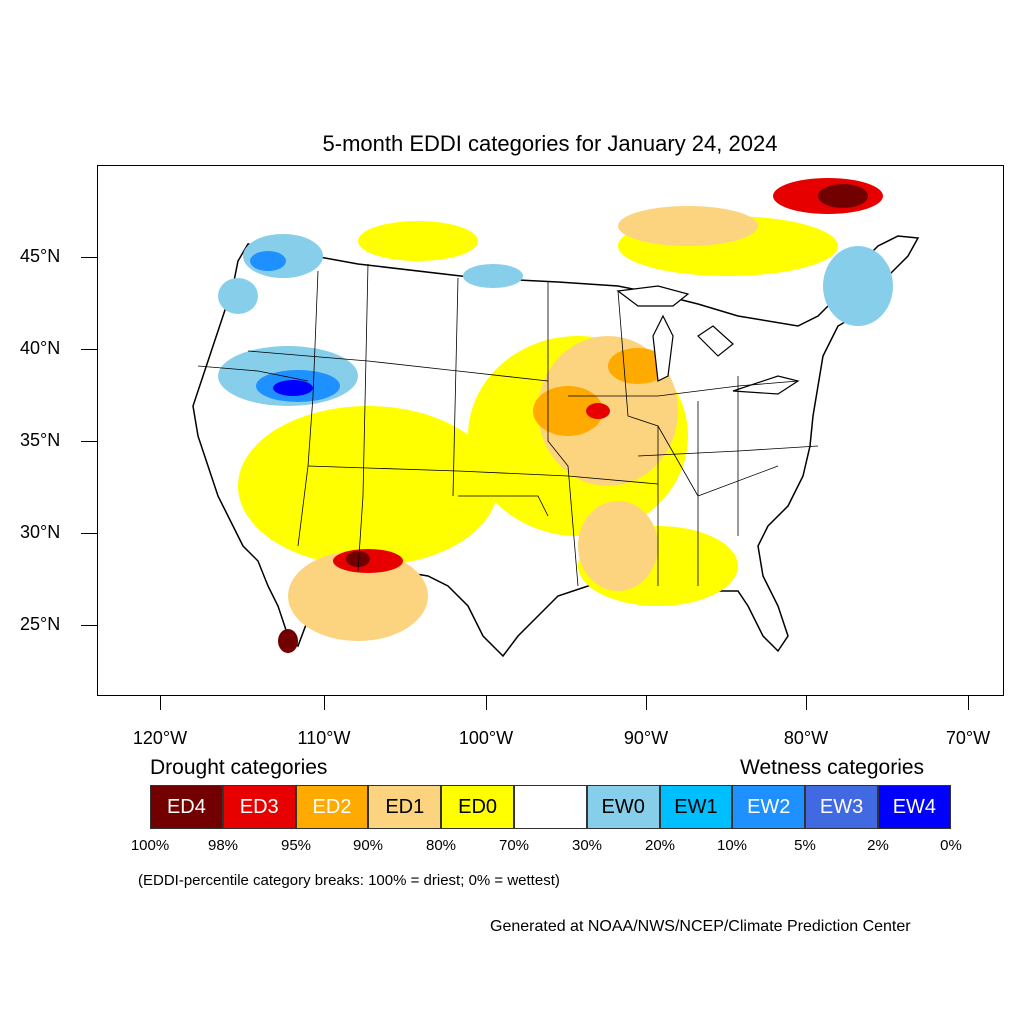  Describe the element at coordinates (259, 807) in the screenshot. I see `legend-swatch: ED3` at that location.